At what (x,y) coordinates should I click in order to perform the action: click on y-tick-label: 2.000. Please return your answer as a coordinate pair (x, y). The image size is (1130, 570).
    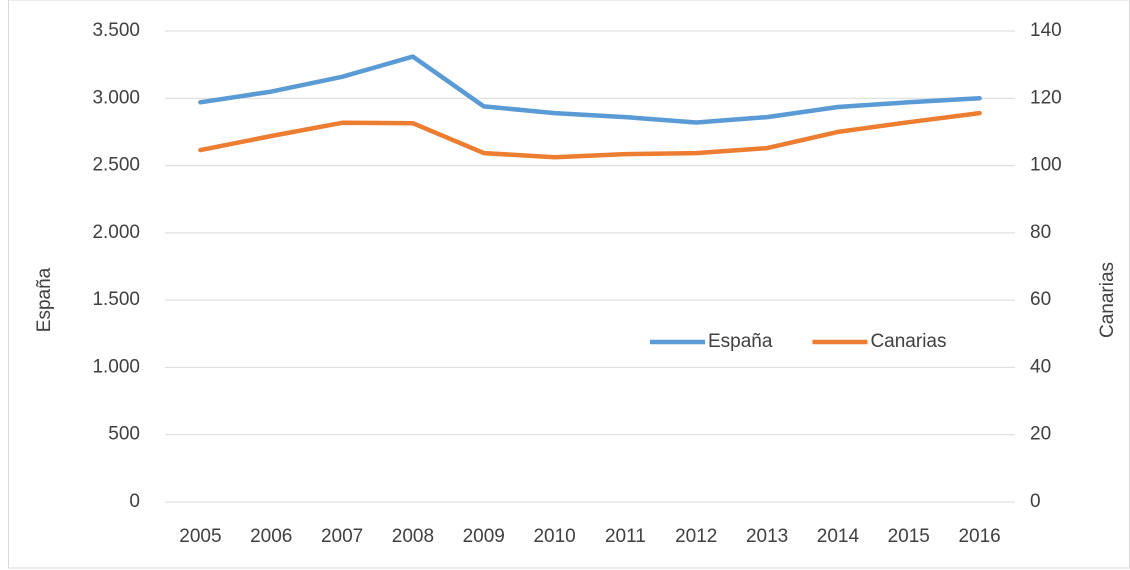
    Looking at the image, I should click on (116, 232).